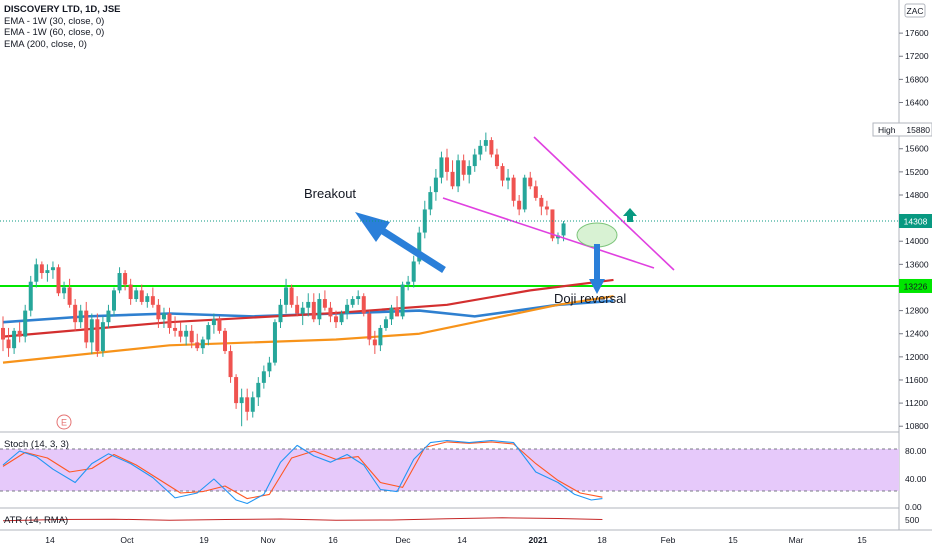 Image resolution: width=932 pixels, height=550 pixels. Describe the element at coordinates (917, 33) in the screenshot. I see `price-tick-label: 17600` at that location.